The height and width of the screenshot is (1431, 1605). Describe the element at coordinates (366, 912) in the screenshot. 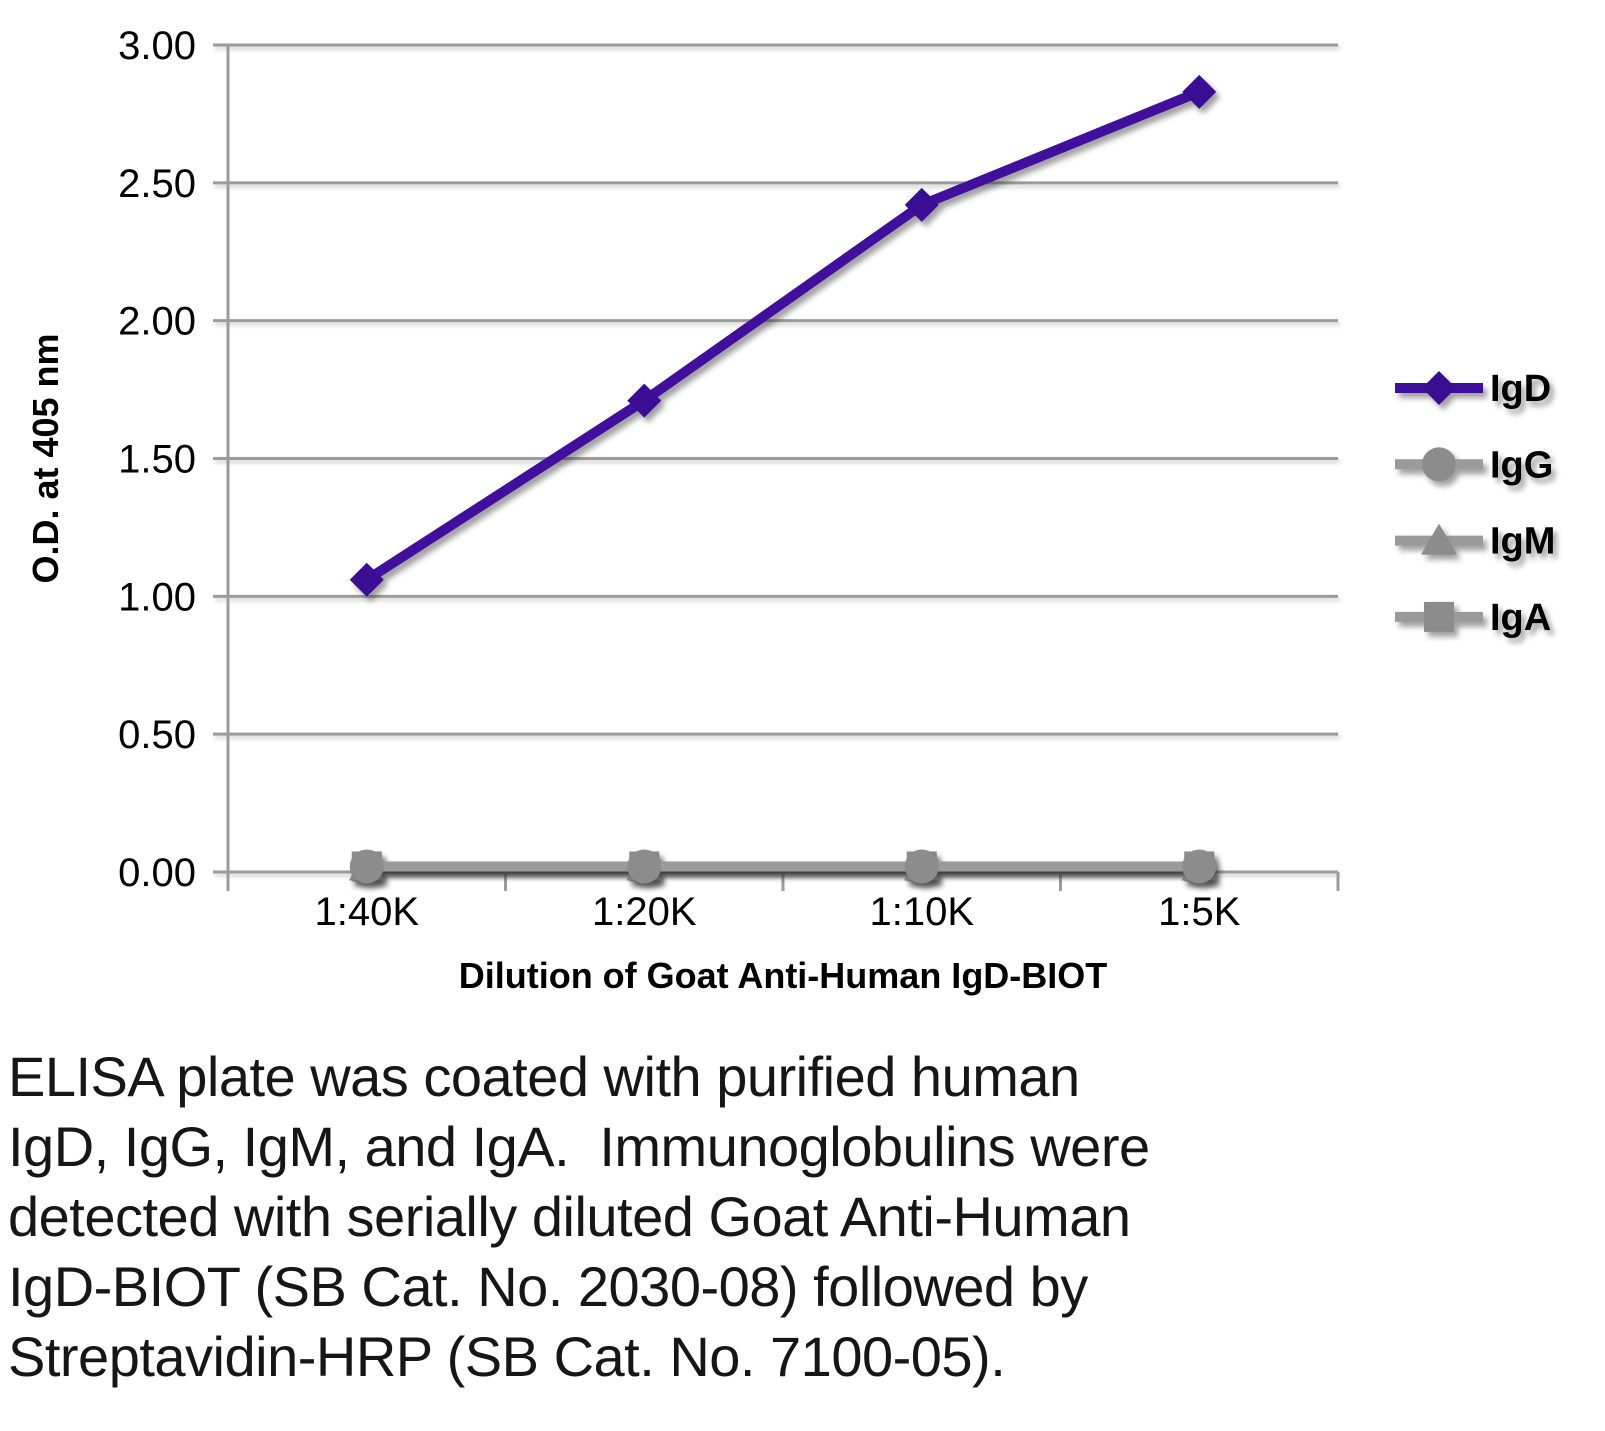

I see `x-tick-label: 1:40K` at that location.